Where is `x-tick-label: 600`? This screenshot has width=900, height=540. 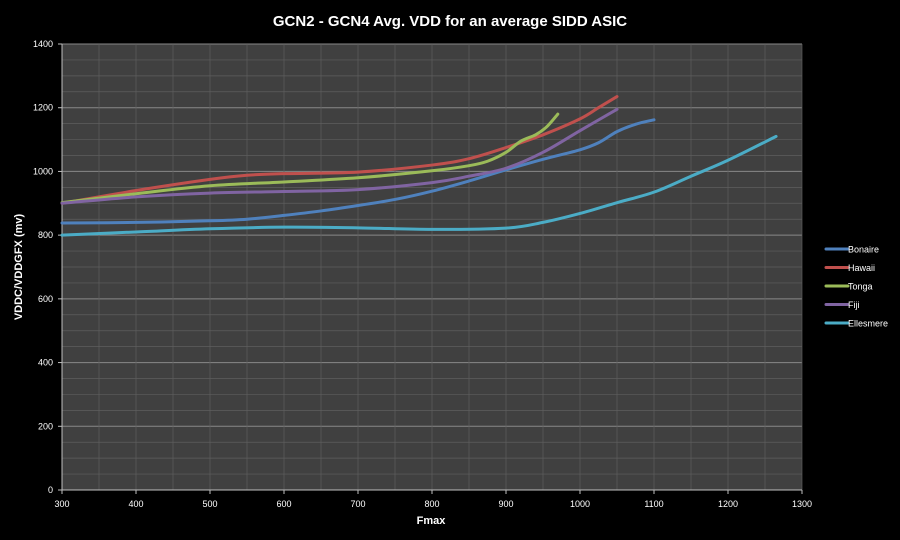 x-tick-label: 600 is located at coordinates (283, 504).